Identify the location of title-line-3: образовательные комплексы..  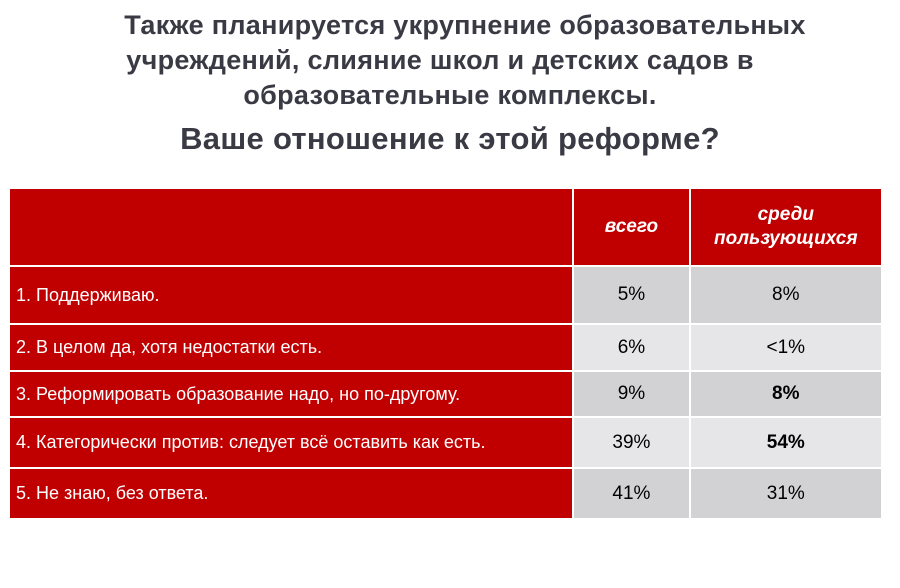
(450, 95).